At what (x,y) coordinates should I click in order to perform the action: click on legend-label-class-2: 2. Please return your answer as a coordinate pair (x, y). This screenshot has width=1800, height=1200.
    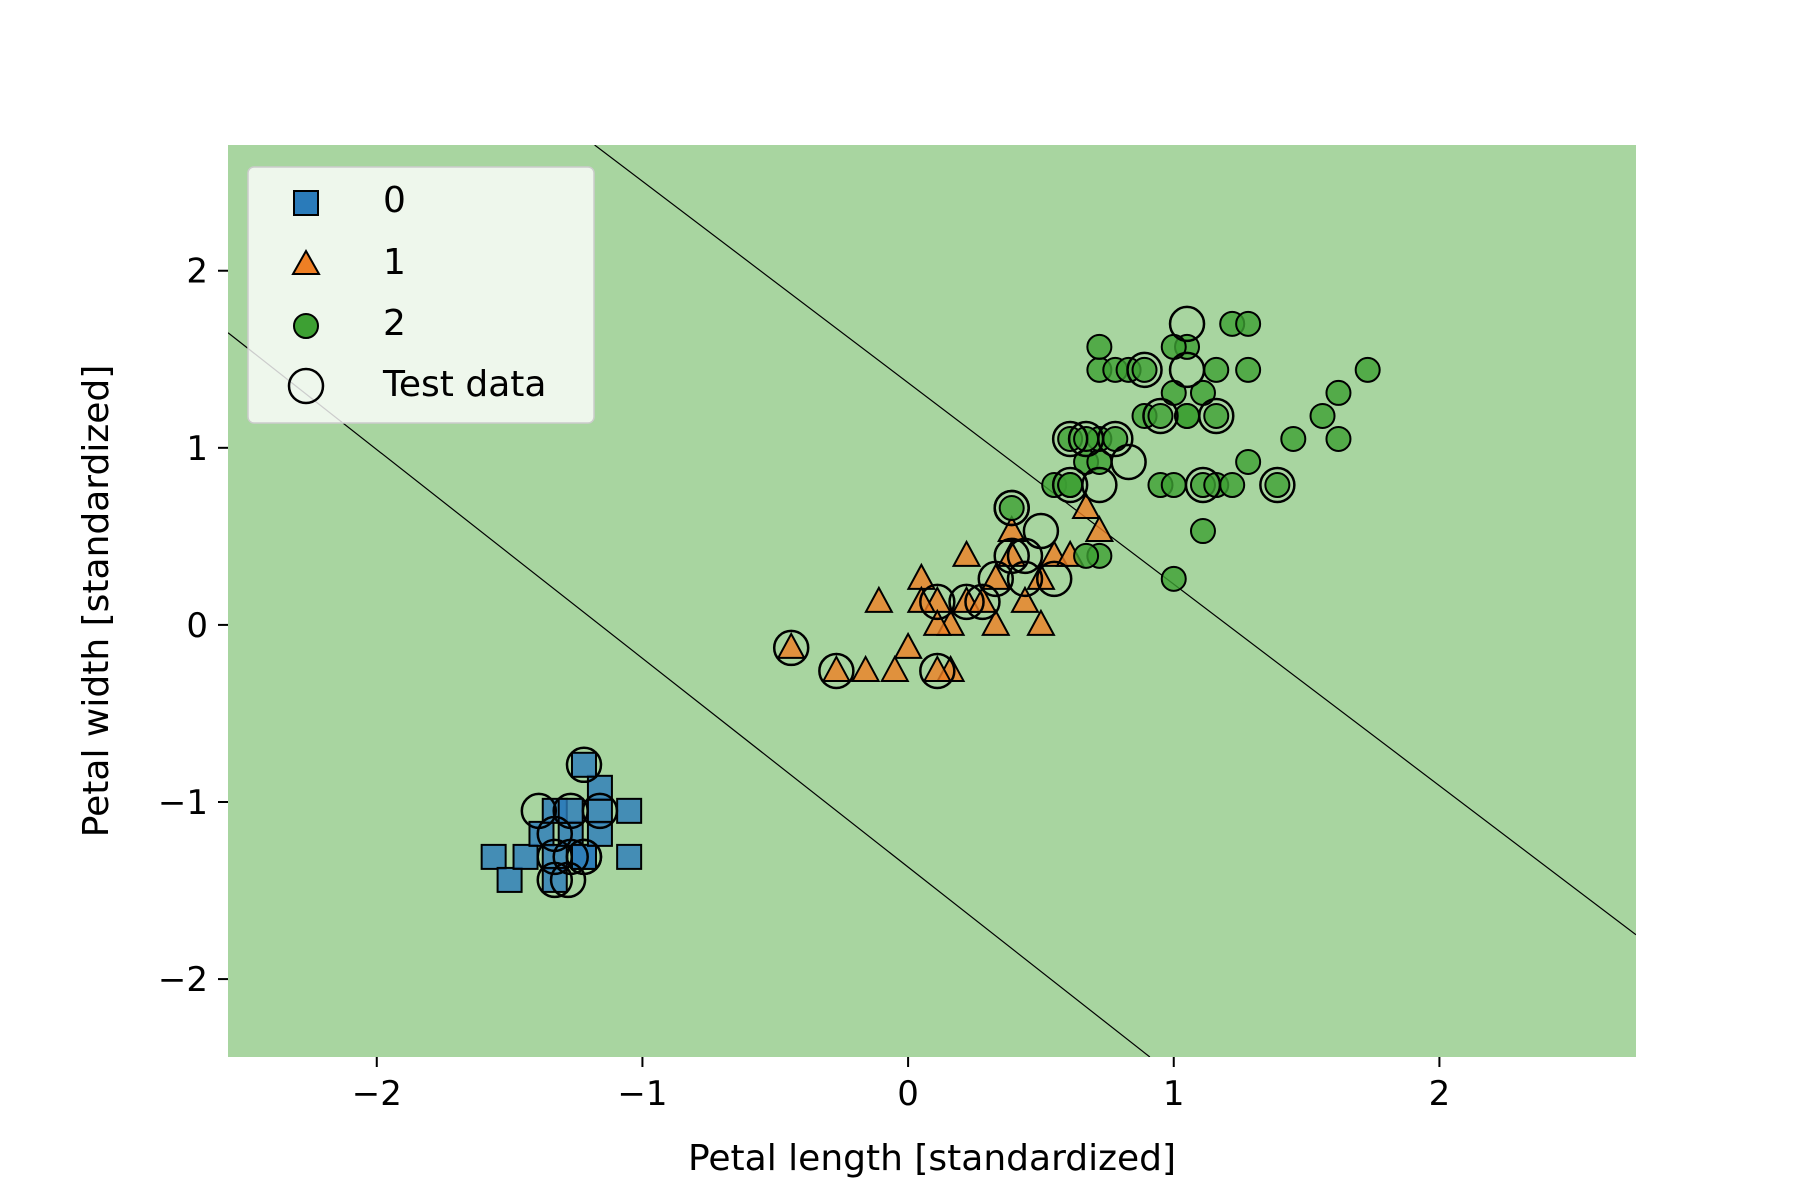
    Looking at the image, I should click on (394, 323).